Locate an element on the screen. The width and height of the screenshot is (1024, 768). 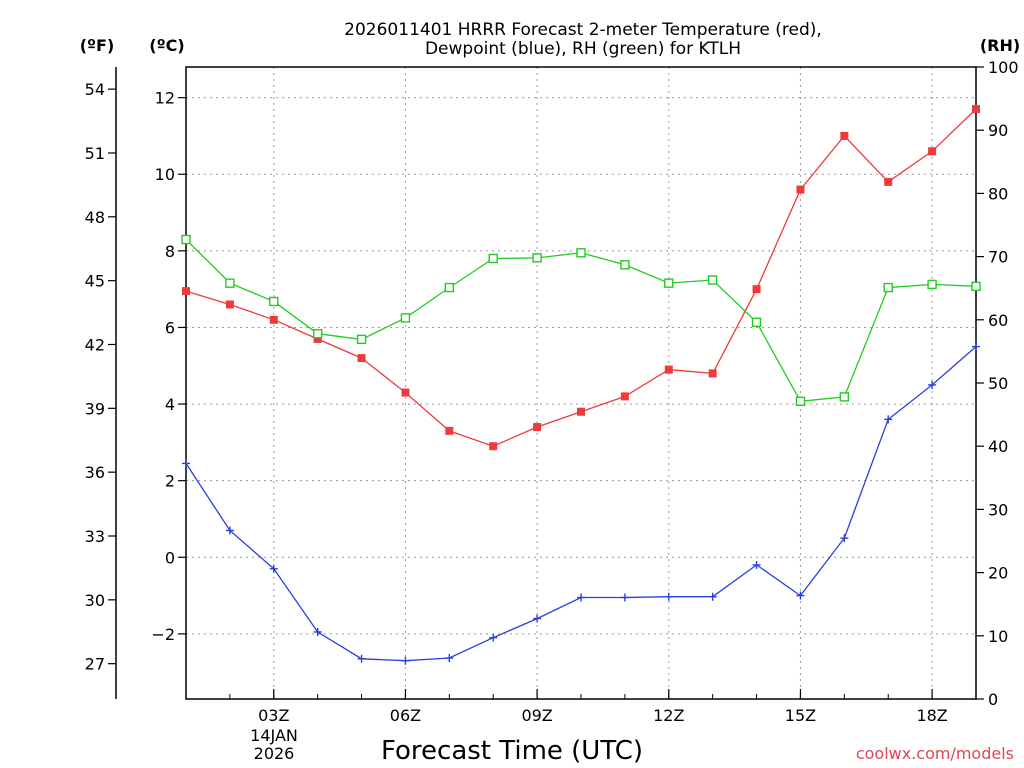
rh-tick-label-6: 60 is located at coordinates (998, 320).